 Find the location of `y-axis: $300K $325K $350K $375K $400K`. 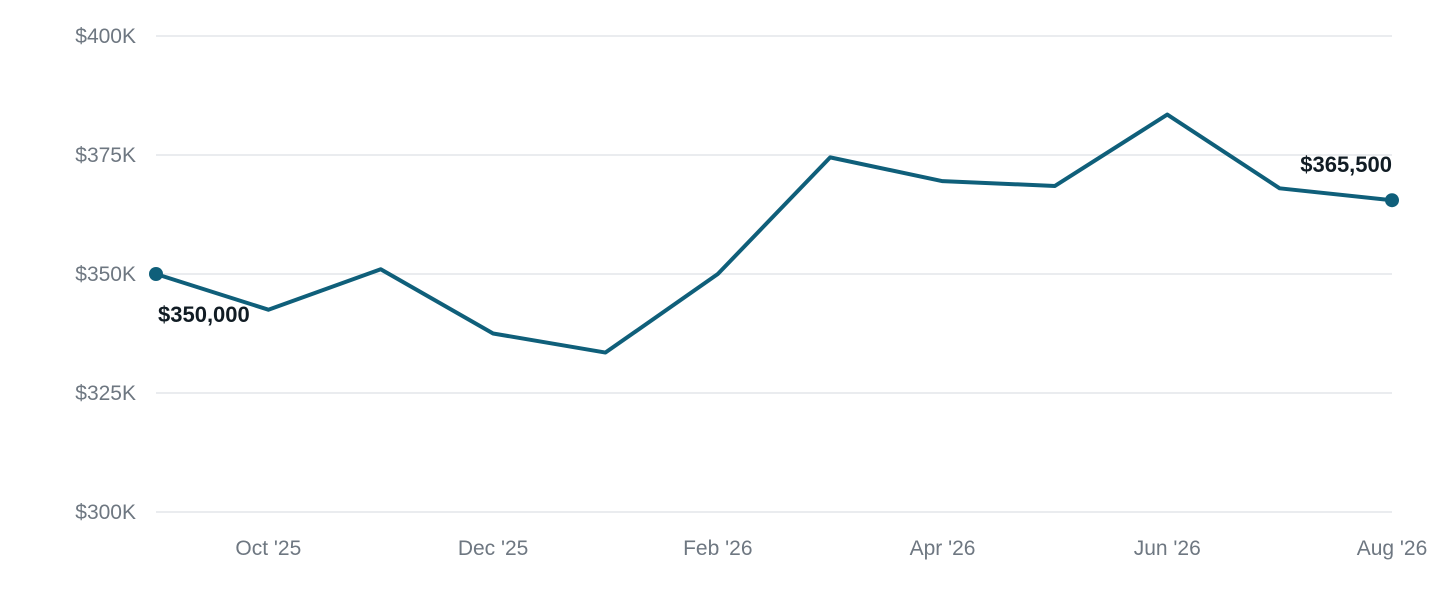

y-axis: $300K $325K $350K $375K $400K is located at coordinates (105, 274).